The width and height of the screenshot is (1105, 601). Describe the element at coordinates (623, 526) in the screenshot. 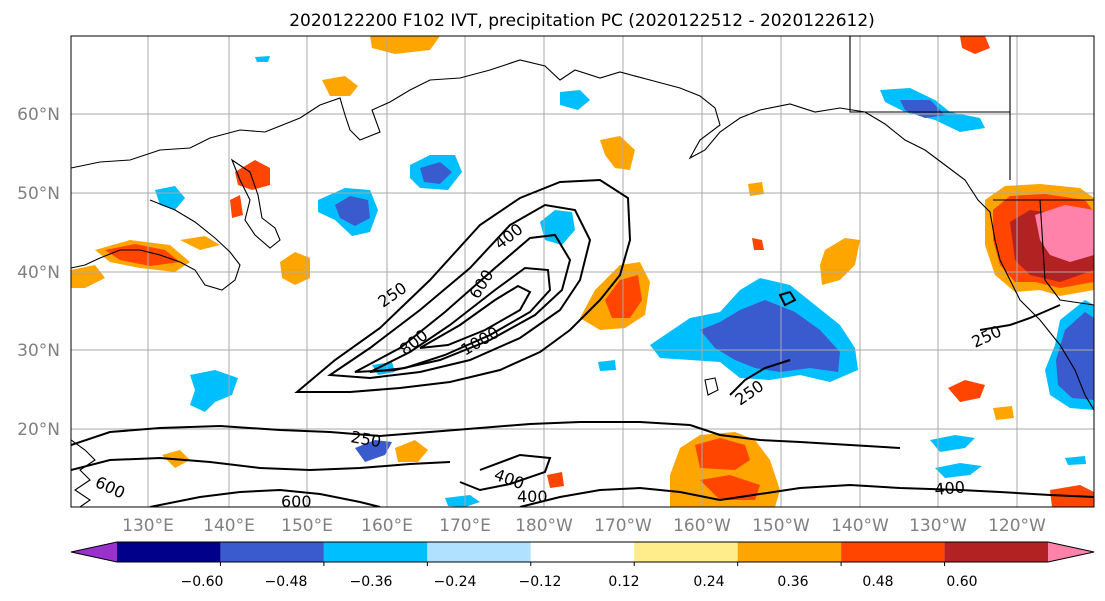

I see `lon-label: 170°W` at that location.